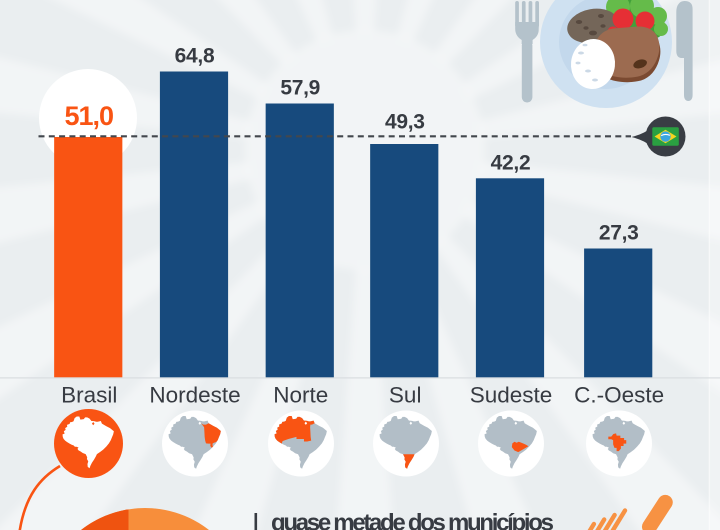 Image resolution: width=720 pixels, height=530 pixels. I want to click on svg-text: 51,0, so click(89, 116).